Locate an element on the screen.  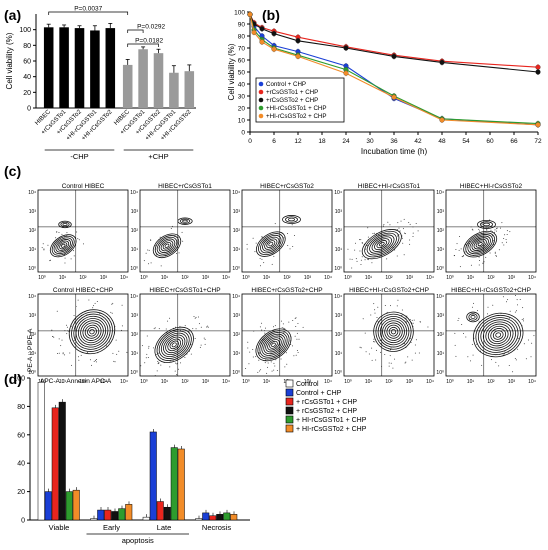
y-axis-label: Cell viability (%) is located at coordinates (9, 60).